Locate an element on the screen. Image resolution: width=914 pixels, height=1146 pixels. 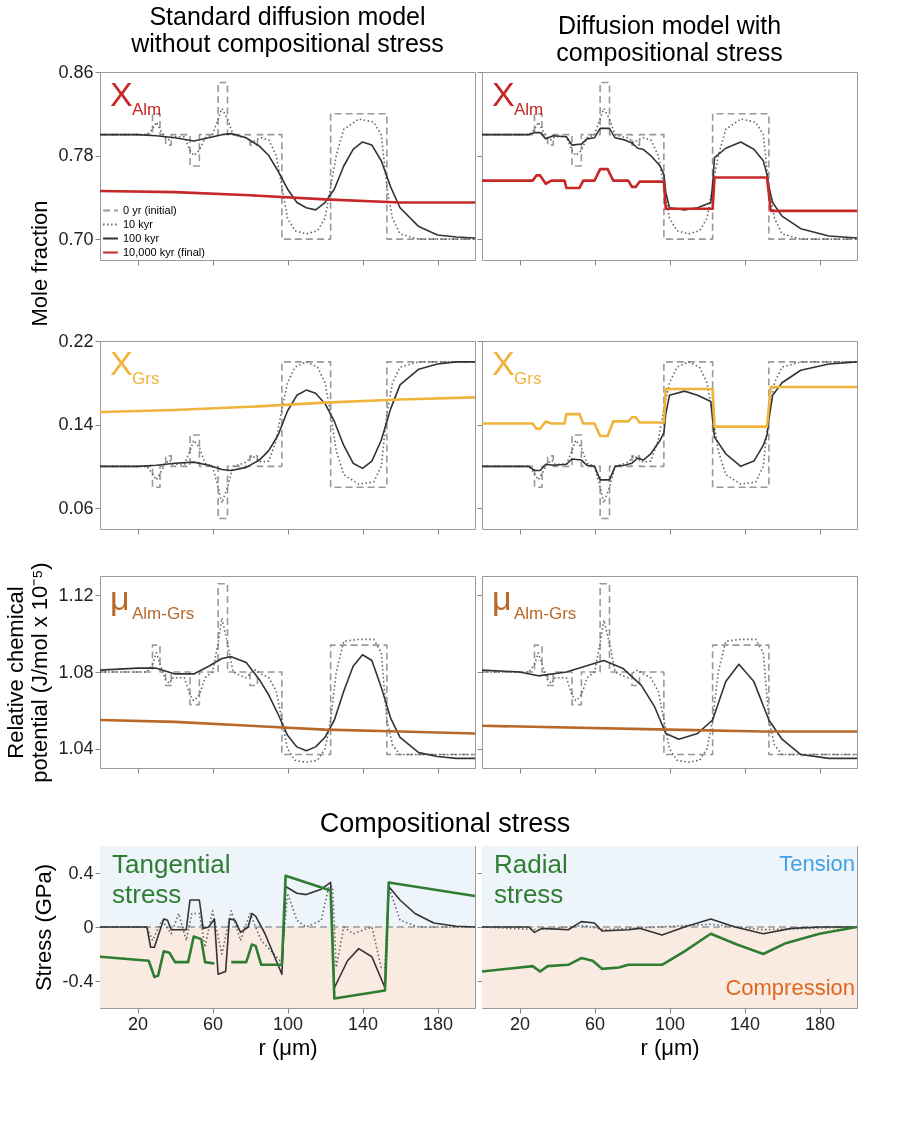
legend-label: 10 kyr is located at coordinates (138, 223).